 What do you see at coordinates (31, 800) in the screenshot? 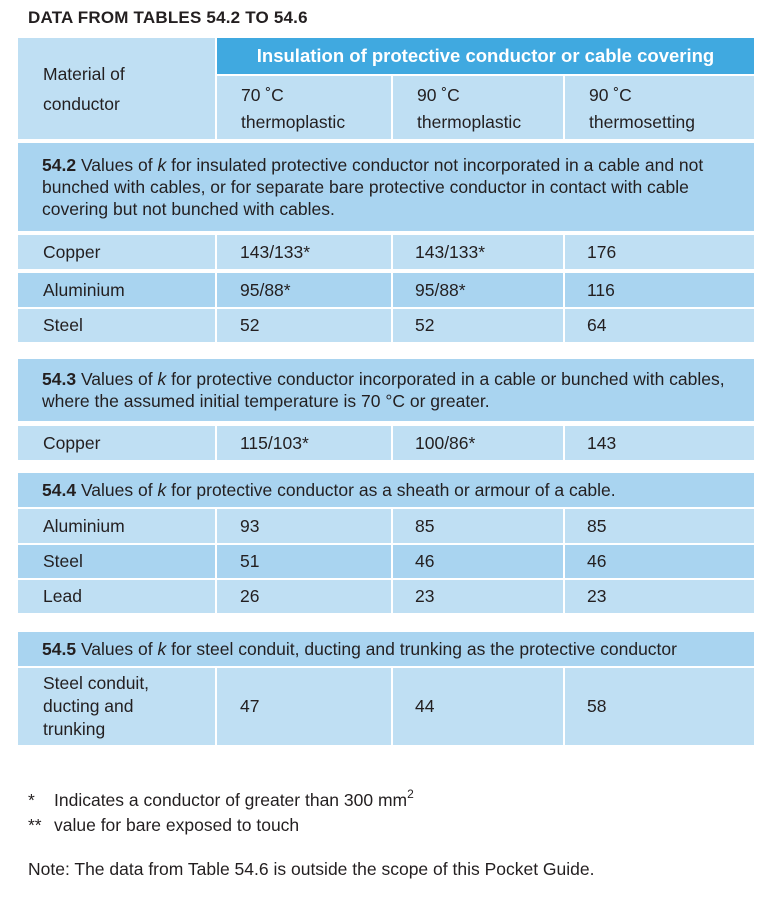
I see `footnote-mark: *` at bounding box center [31, 800].